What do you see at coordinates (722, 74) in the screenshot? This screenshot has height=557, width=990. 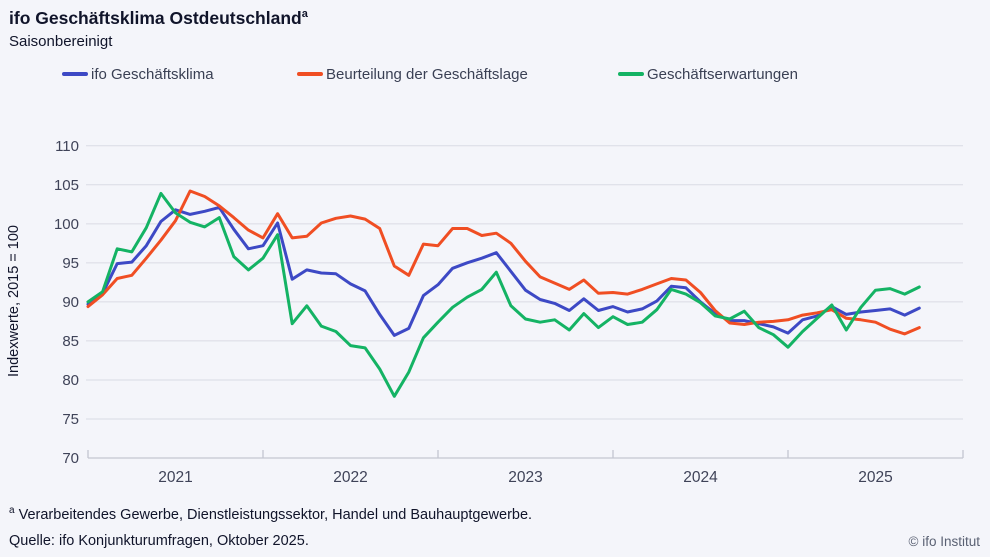 I see `legend-label: Geschäftserwartungen` at bounding box center [722, 74].